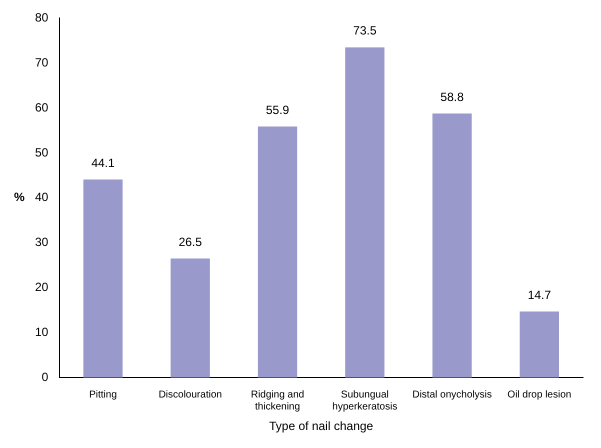 The image size is (601, 448). What do you see at coordinates (41, 17) in the screenshot?
I see `y-tick-label: 80` at bounding box center [41, 17].